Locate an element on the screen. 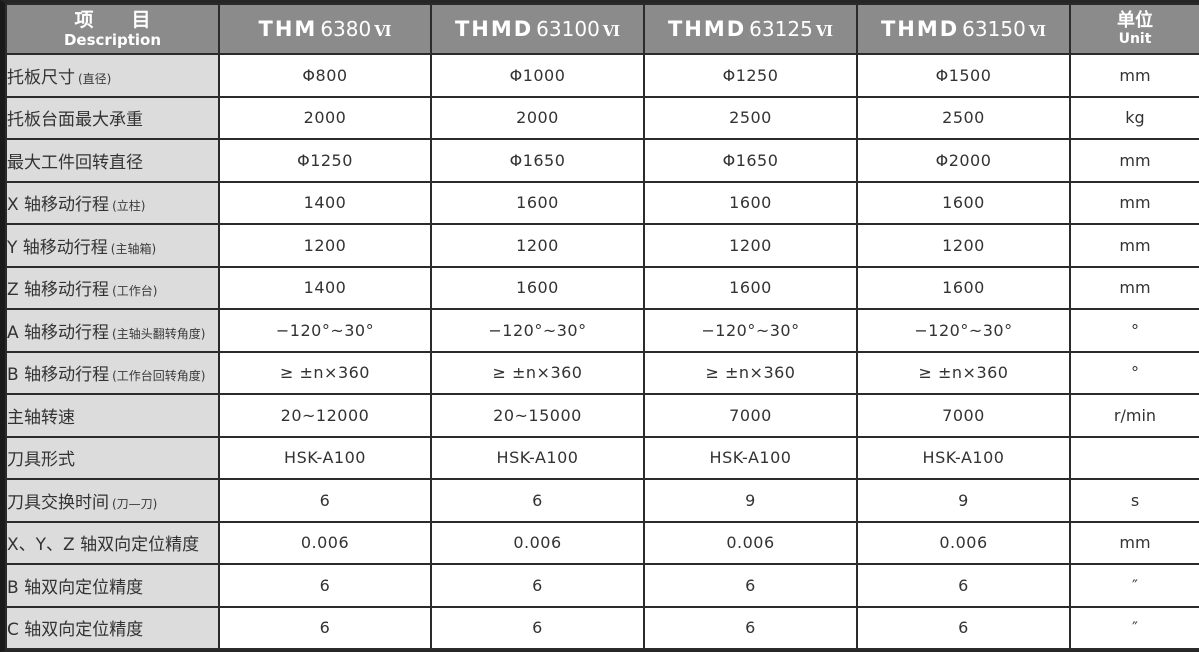 The image size is (1199, 652). table-row: C 轴双向定位精度 6 6 6 6 ″ is located at coordinates (602, 627).